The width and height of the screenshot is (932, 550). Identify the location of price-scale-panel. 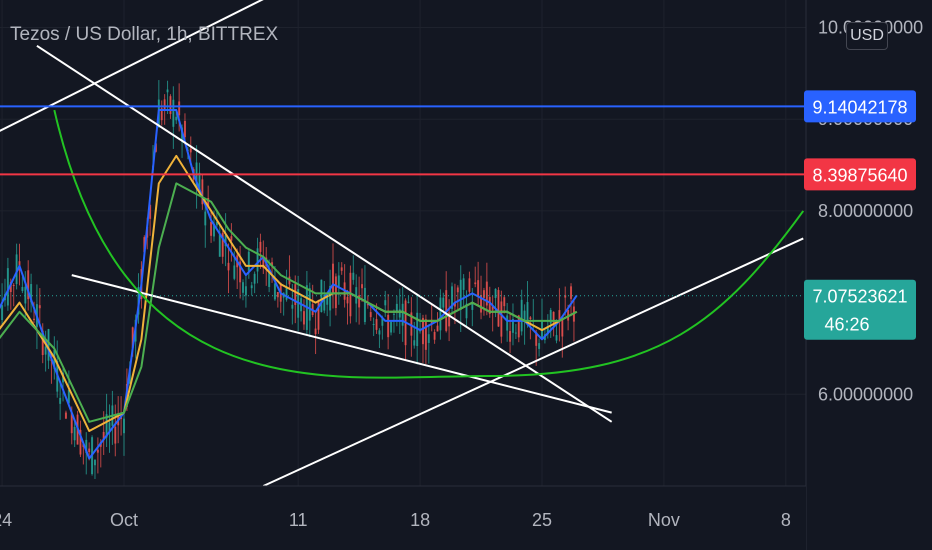
(869, 275).